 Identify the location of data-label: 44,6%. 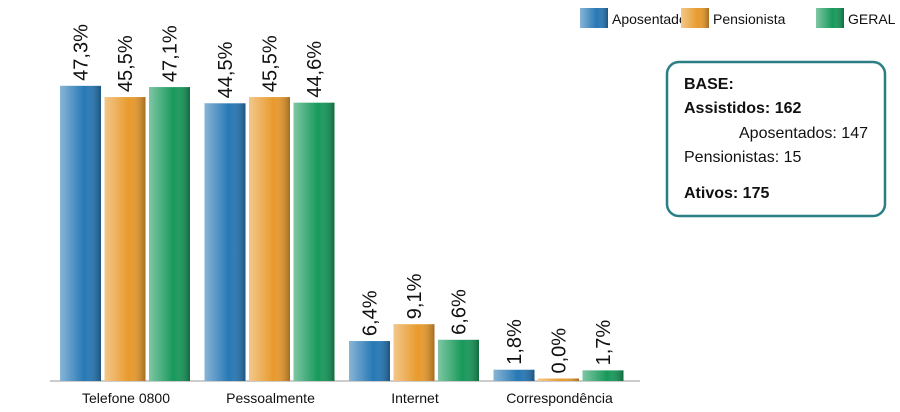
(315, 69).